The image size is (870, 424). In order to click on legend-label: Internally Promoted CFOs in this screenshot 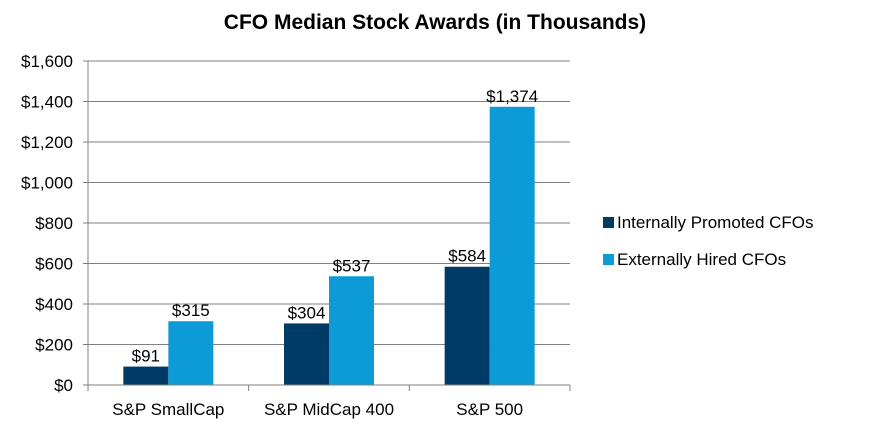, I will do `click(715, 222)`.